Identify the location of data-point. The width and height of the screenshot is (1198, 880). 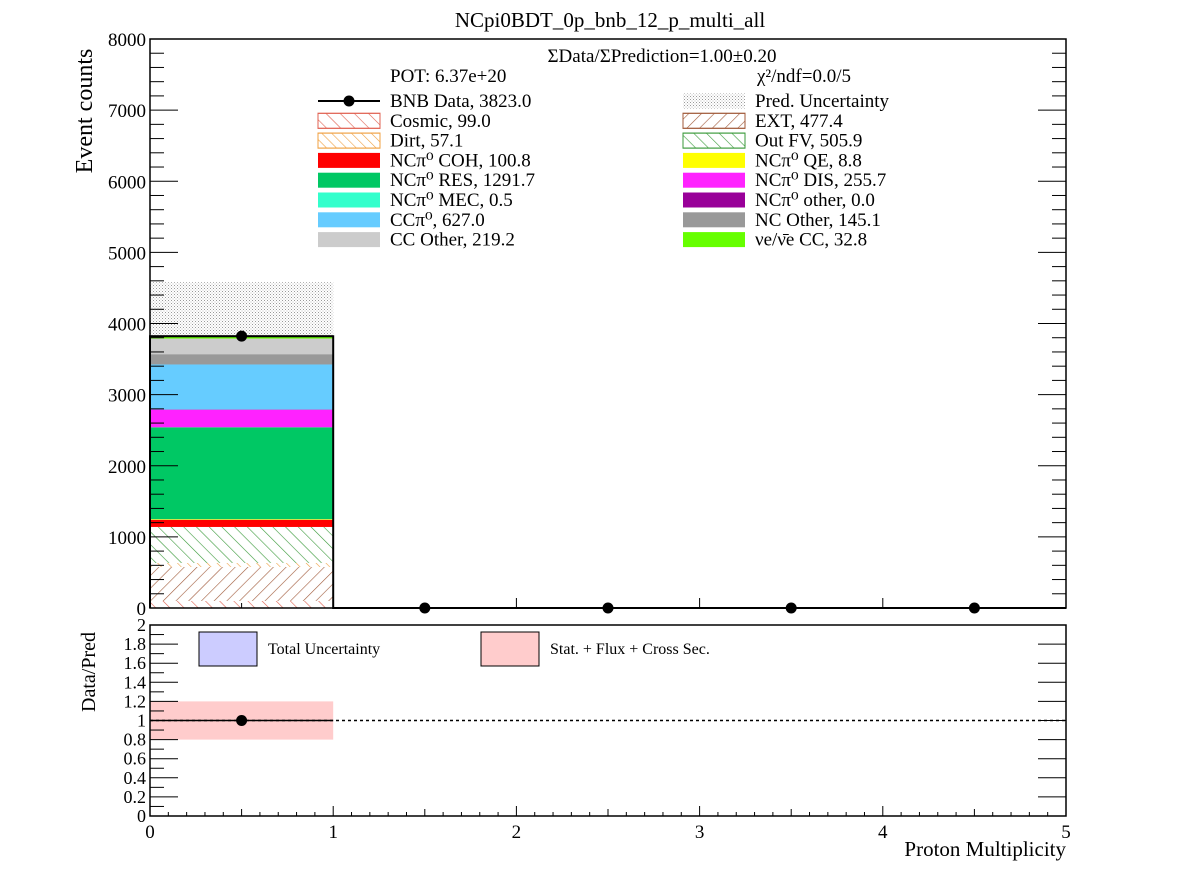
(242, 336).